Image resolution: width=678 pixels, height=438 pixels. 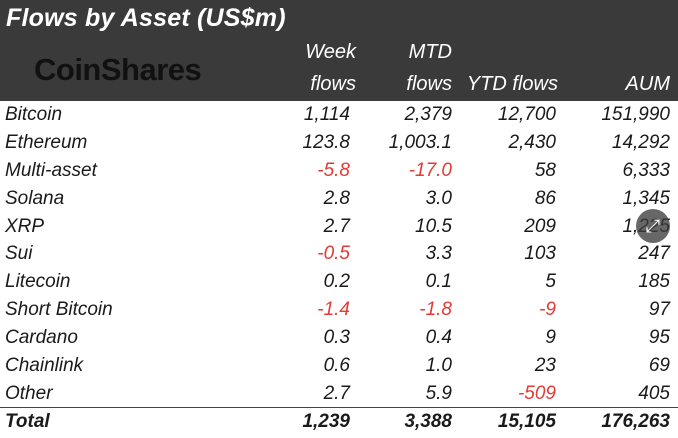 What do you see at coordinates (438, 365) in the screenshot?
I see `mtd-value: 1.0` at bounding box center [438, 365].